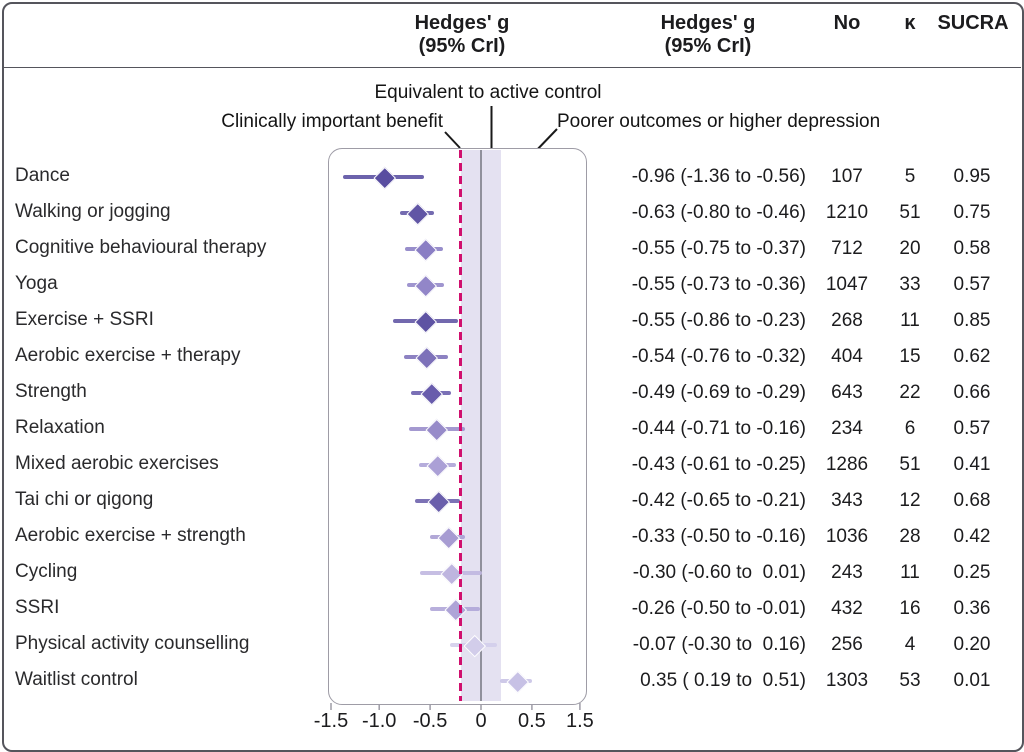 The height and width of the screenshot is (752, 1024). Describe the element at coordinates (847, 428) in the screenshot. I see `n-participants: 234` at that location.